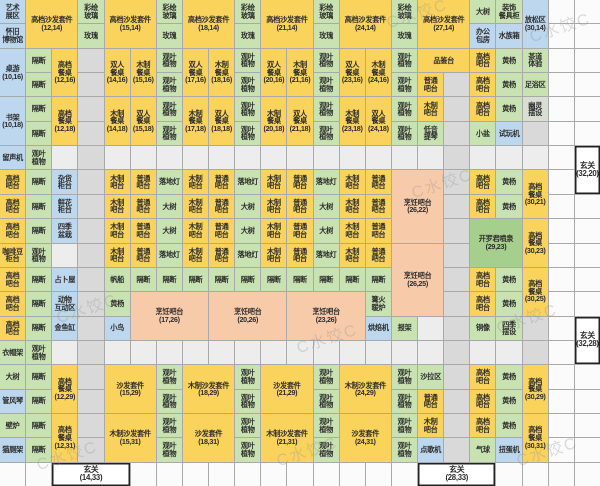 The width and height of the screenshot is (600, 486). Describe the element at coordinates (483, 450) in the screenshot. I see `grid-cell: 气球` at that location.